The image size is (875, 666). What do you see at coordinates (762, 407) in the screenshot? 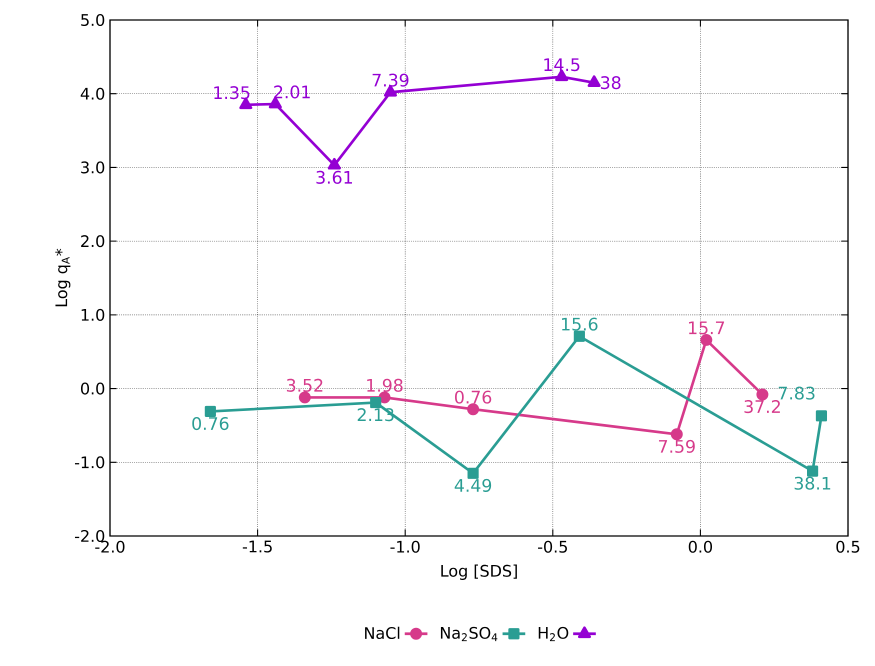
I see `annotation: 37.2` at bounding box center [762, 407].